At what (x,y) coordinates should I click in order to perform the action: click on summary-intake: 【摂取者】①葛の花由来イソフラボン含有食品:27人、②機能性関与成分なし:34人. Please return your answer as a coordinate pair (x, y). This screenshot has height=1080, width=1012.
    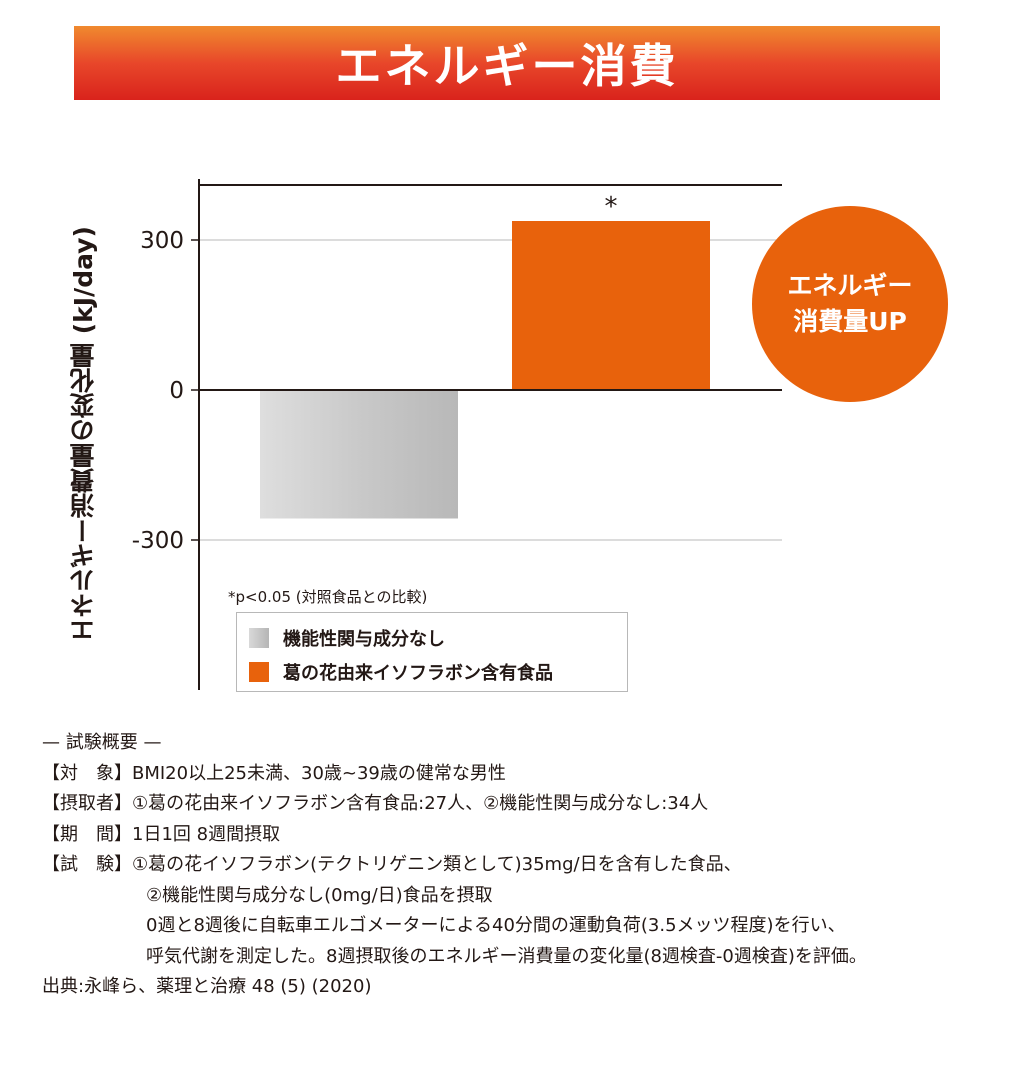
    Looking at the image, I should click on (375, 803).